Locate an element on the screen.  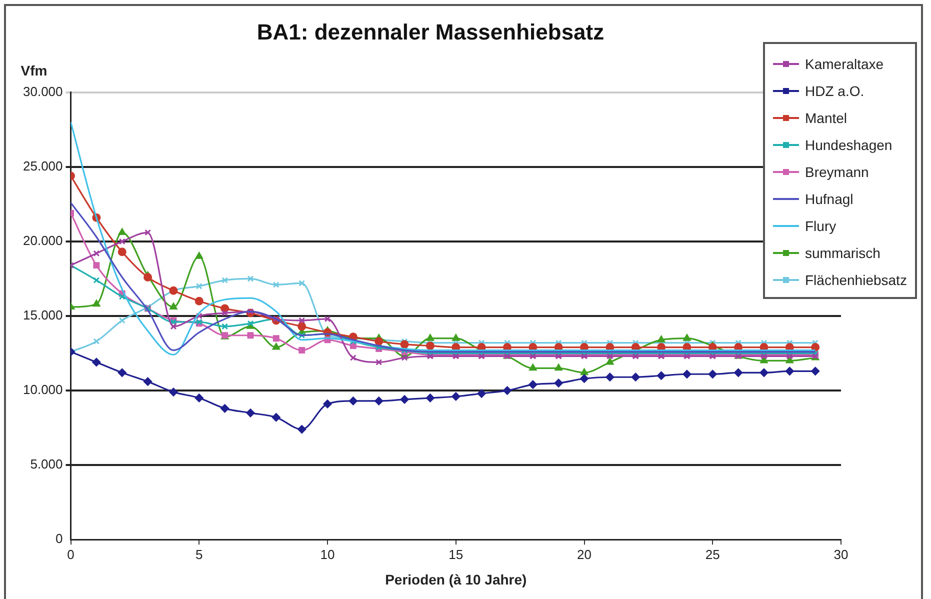
y-tick-label: 25.000 is located at coordinates (42, 166).